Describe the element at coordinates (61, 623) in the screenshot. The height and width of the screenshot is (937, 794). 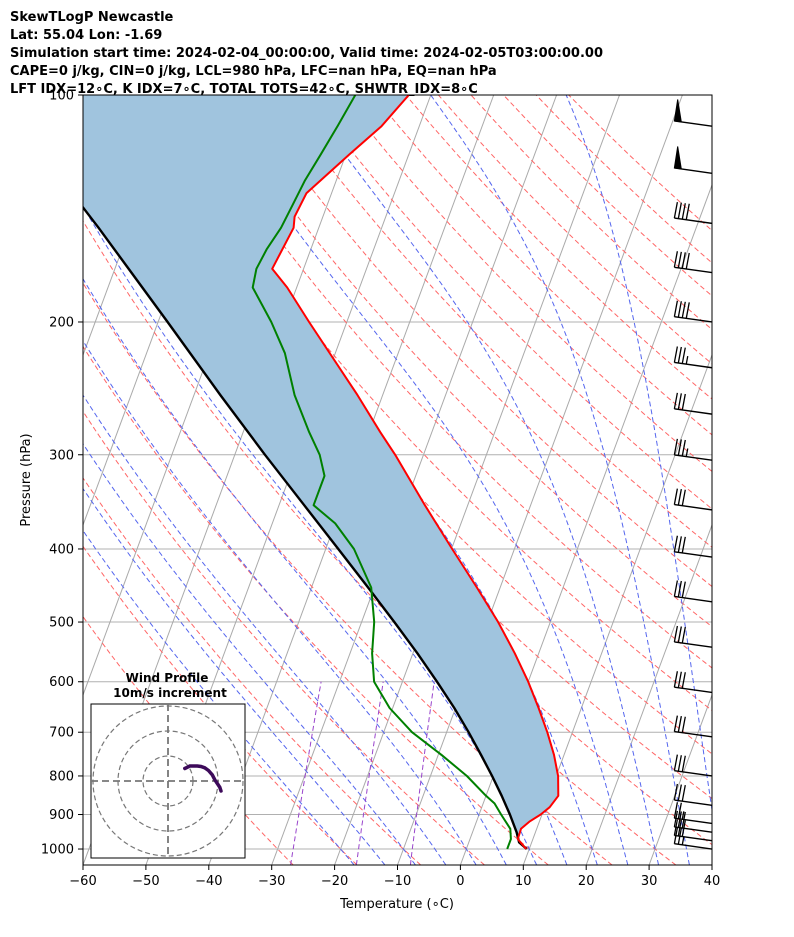
I see `y-tick-label: 500` at that location.